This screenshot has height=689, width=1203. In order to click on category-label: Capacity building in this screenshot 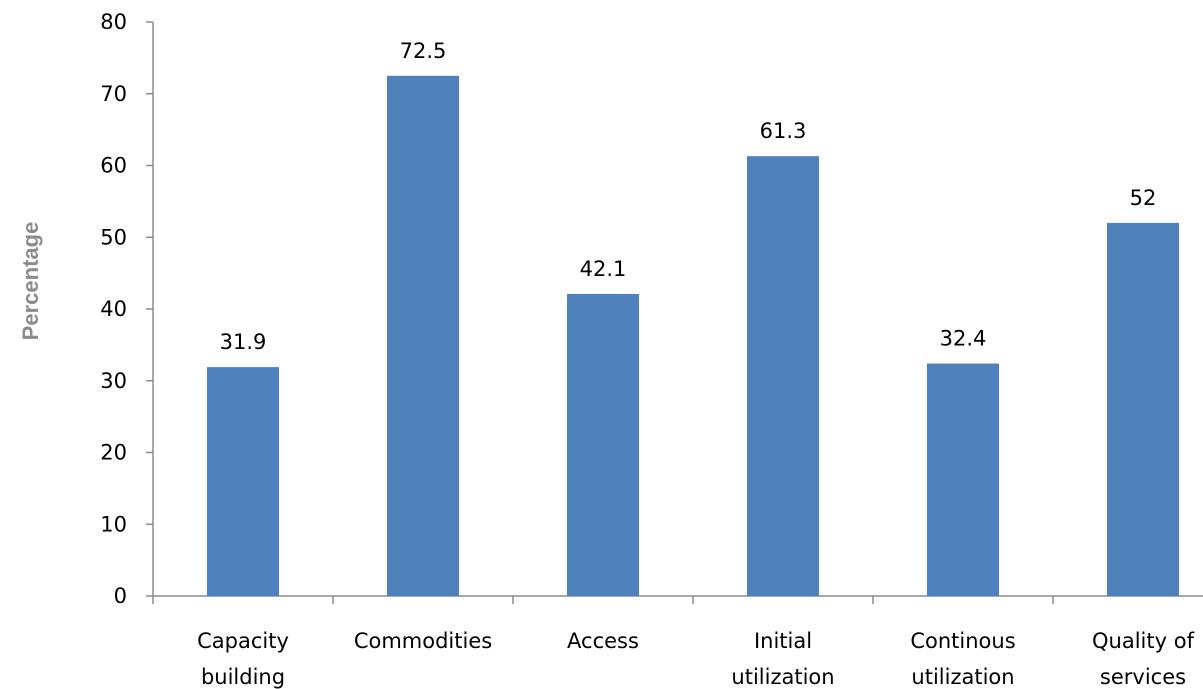, I will do `click(243, 659)`.